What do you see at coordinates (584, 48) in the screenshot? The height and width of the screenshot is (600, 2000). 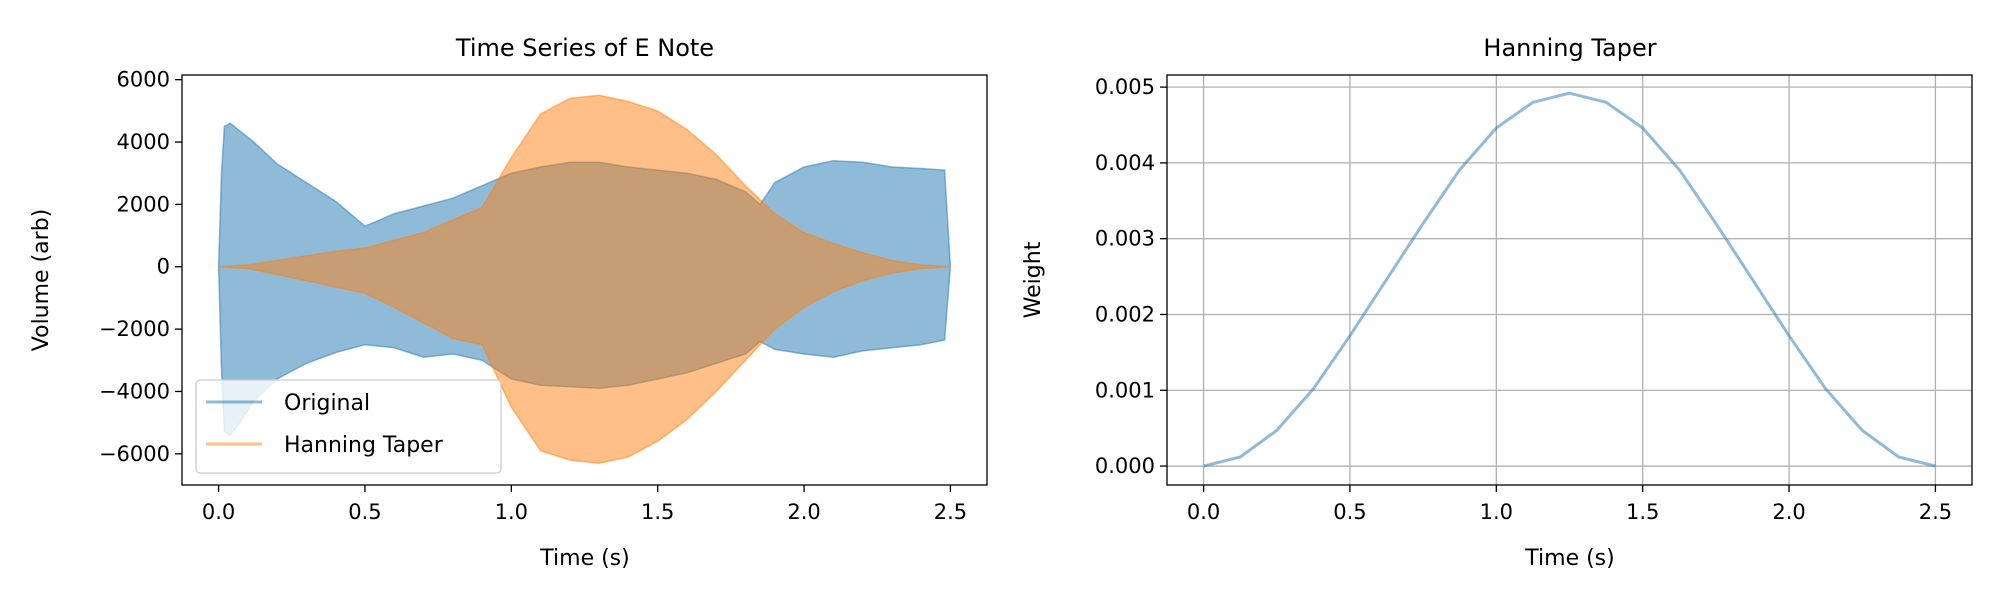 I see `chart-title: Time Series of E Note` at bounding box center [584, 48].